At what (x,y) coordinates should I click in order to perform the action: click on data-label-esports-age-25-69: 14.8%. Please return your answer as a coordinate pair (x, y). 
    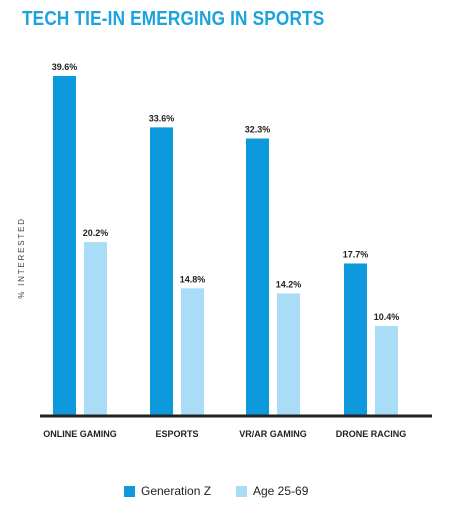
    Looking at the image, I should click on (193, 279).